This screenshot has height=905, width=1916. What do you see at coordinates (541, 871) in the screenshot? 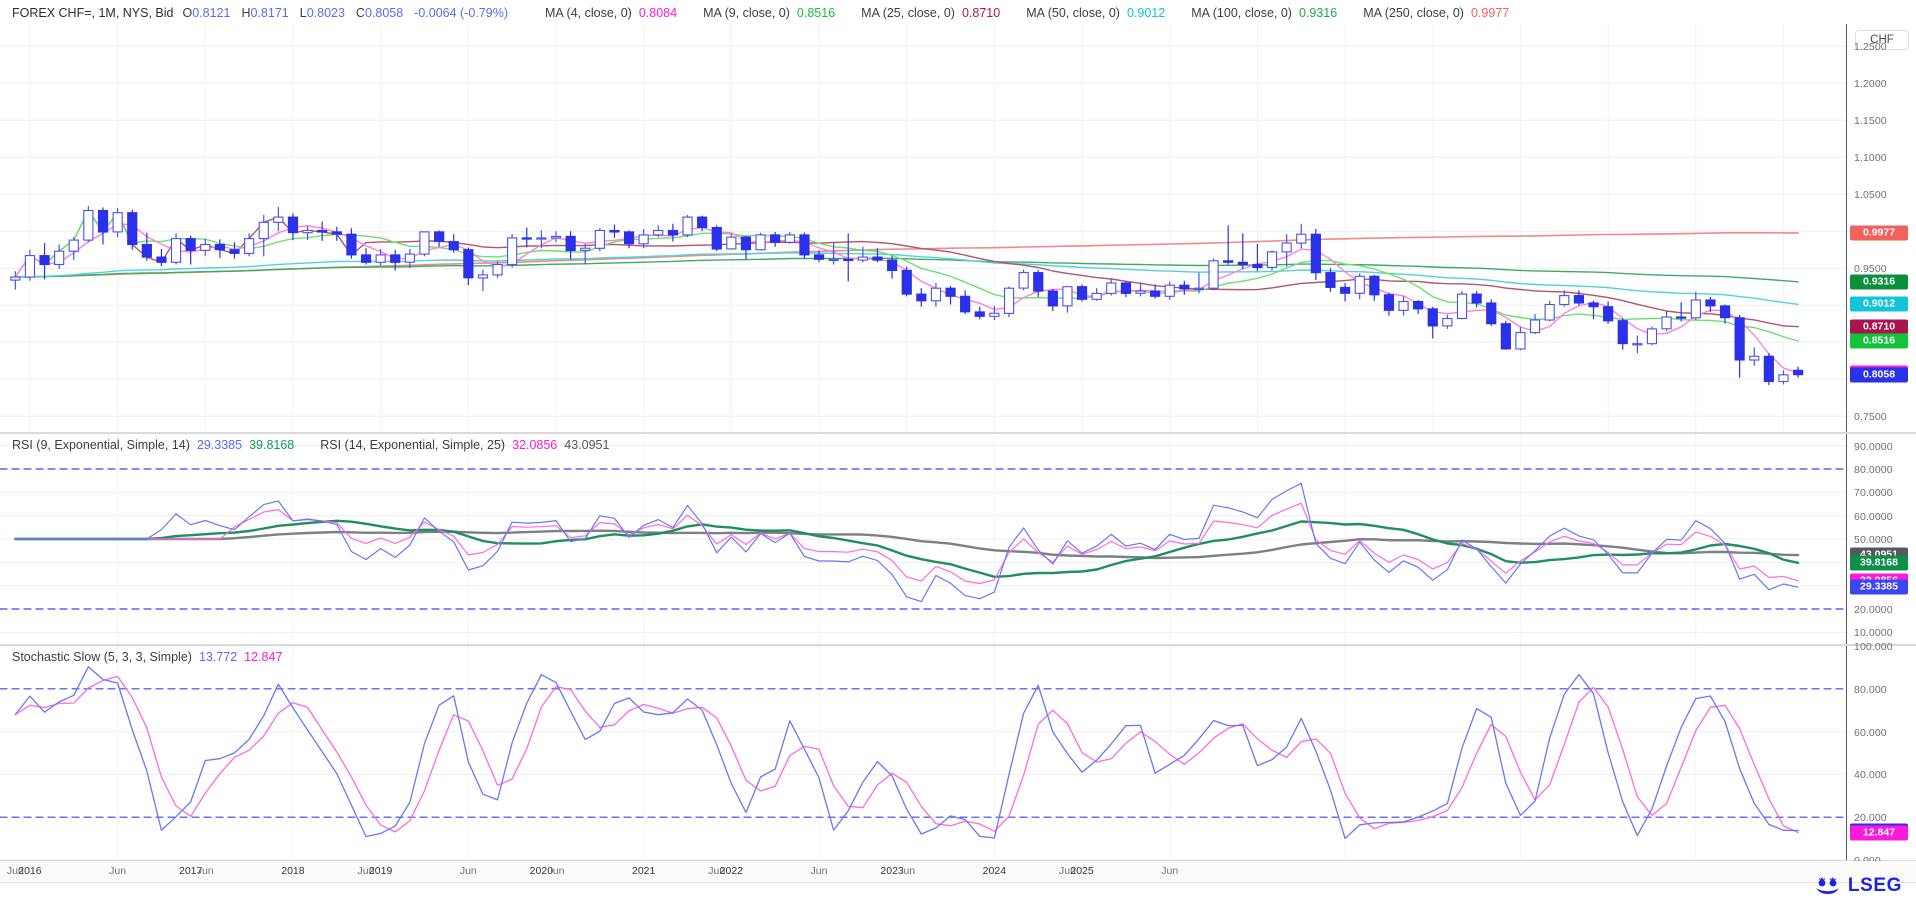
I see `time-axis-year-label: 2020` at bounding box center [541, 871].